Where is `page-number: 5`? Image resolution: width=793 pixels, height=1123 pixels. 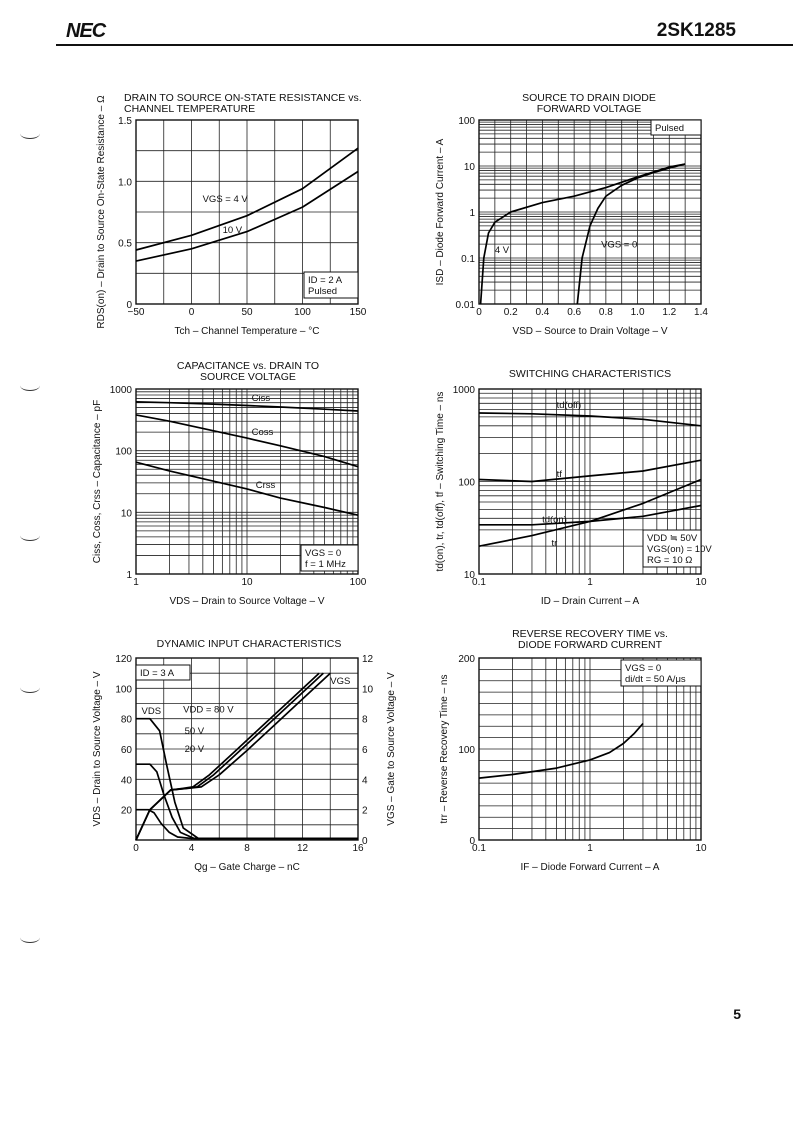
page-number: 5 is located at coordinates (737, 1014).